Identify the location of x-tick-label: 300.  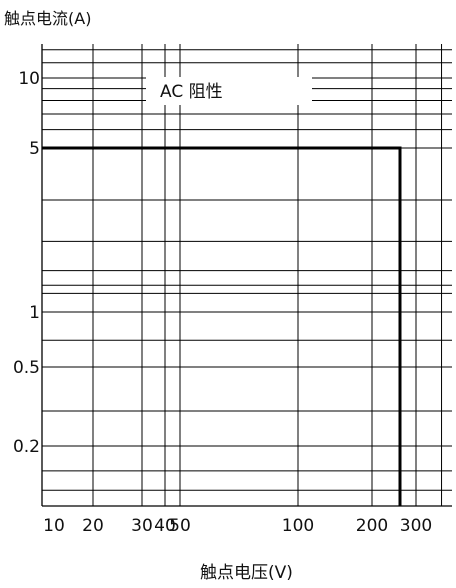
(416, 526).